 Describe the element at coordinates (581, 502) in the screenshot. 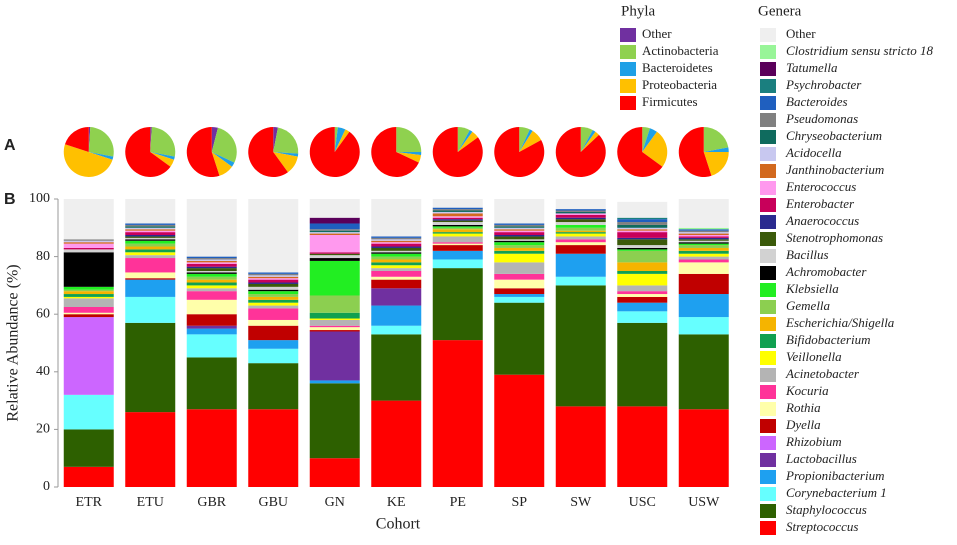

I see `x-tick-label: SW` at that location.